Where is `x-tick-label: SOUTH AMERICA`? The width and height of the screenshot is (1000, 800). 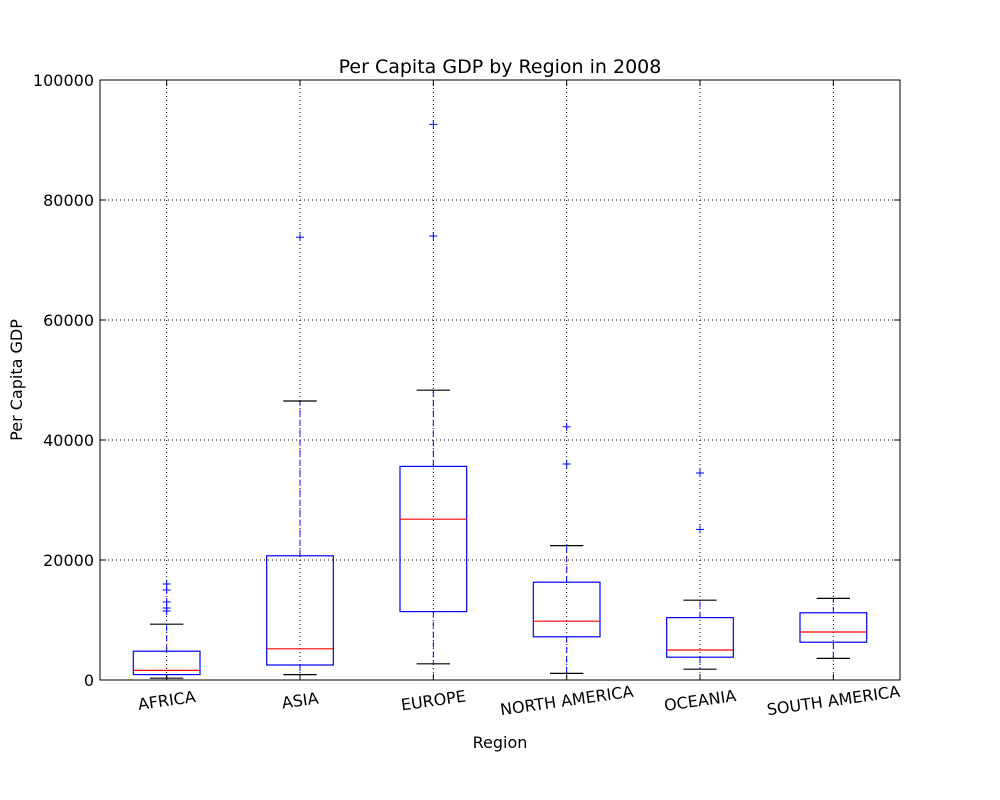
x-tick-label: SOUTH AMERICA is located at coordinates (834, 700).